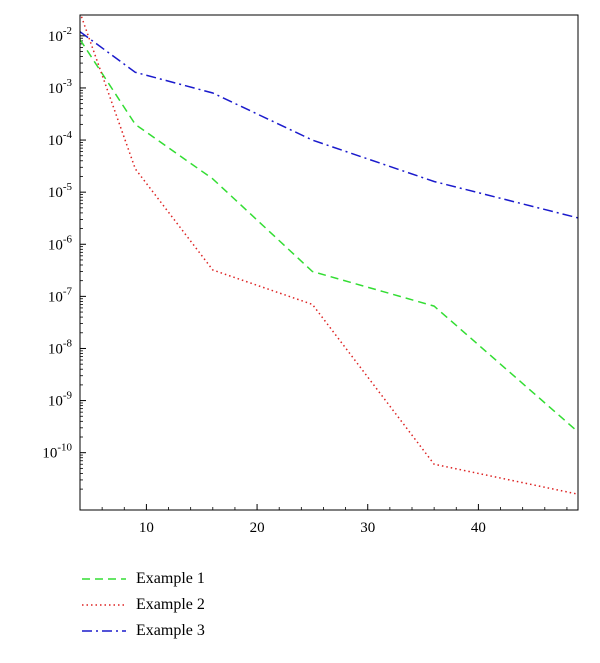  I want to click on y-tick-label: 10⁻⁴, so click(60, 139).